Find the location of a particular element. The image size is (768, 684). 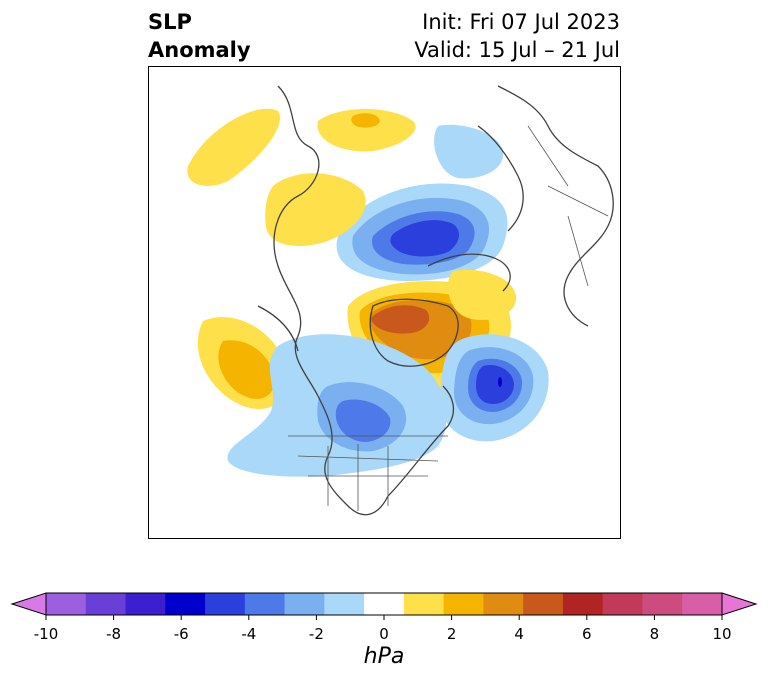

high-anomaly-patches is located at coordinates (301, 258).